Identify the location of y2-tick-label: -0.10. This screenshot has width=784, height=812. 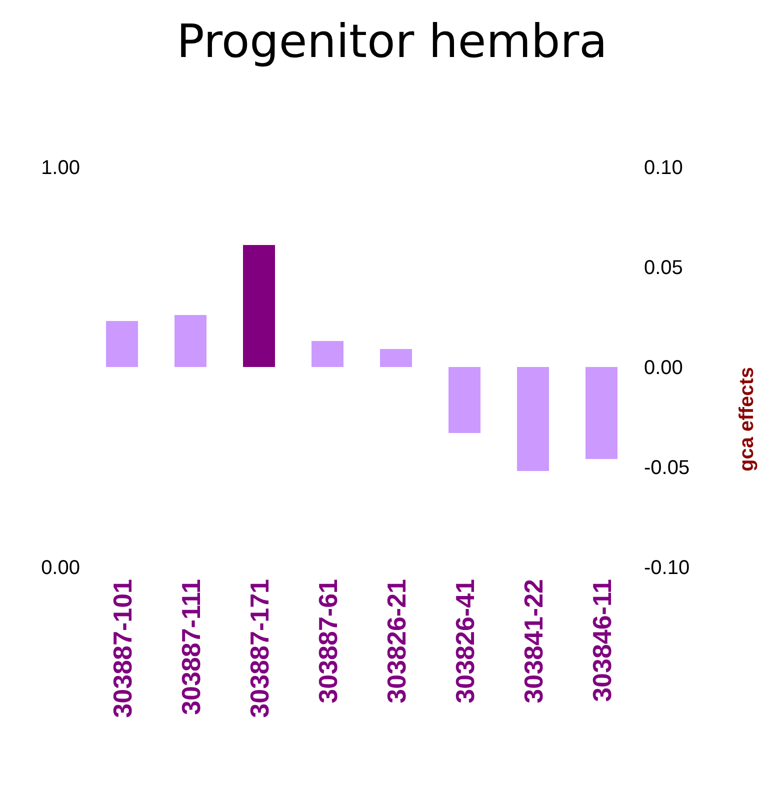
(667, 568).